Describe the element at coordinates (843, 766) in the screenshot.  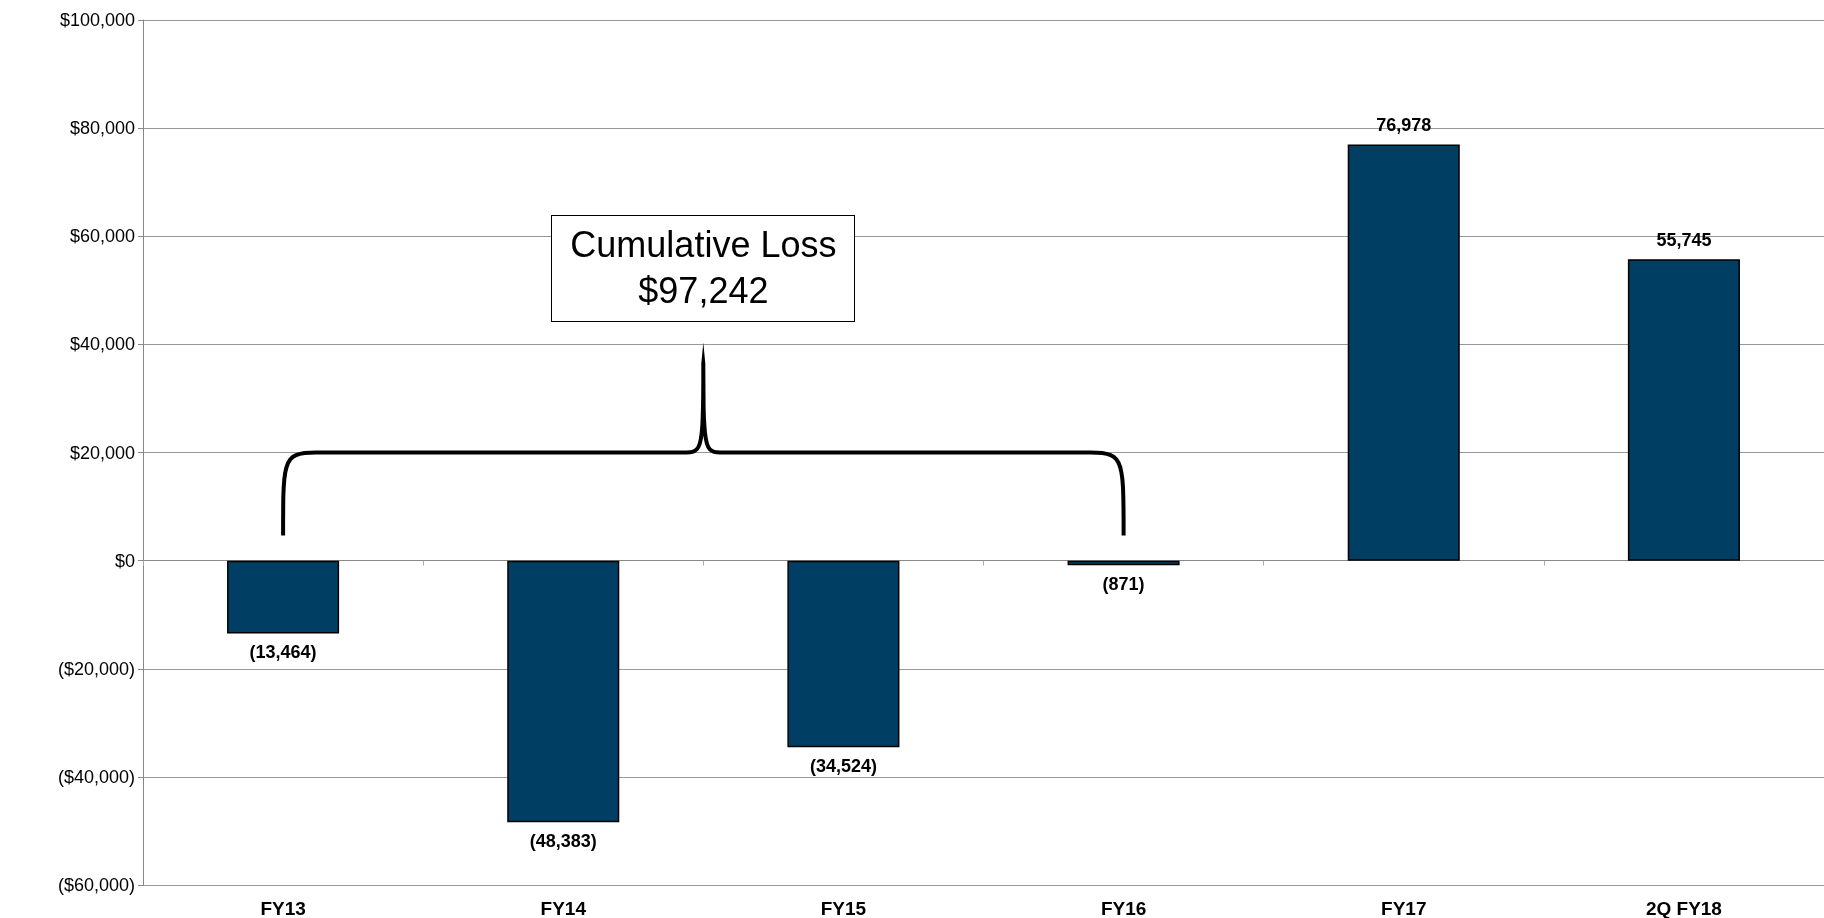
I see `data-label: (34,524)` at that location.